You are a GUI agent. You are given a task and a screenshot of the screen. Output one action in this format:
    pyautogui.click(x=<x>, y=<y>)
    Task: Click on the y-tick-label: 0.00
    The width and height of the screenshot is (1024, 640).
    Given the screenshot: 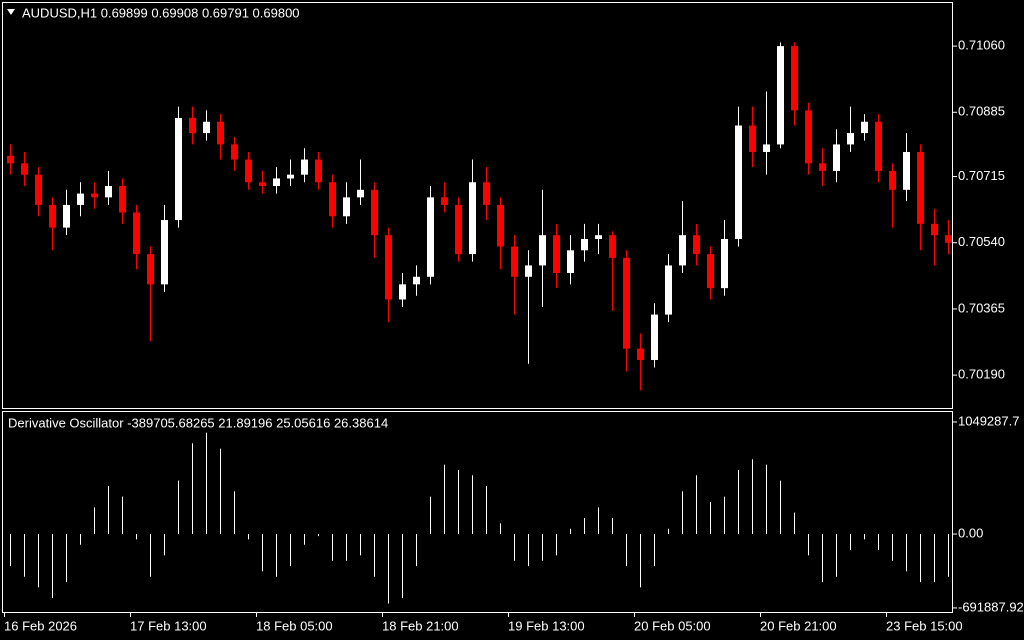 What is the action you would take?
    pyautogui.click(x=970, y=532)
    